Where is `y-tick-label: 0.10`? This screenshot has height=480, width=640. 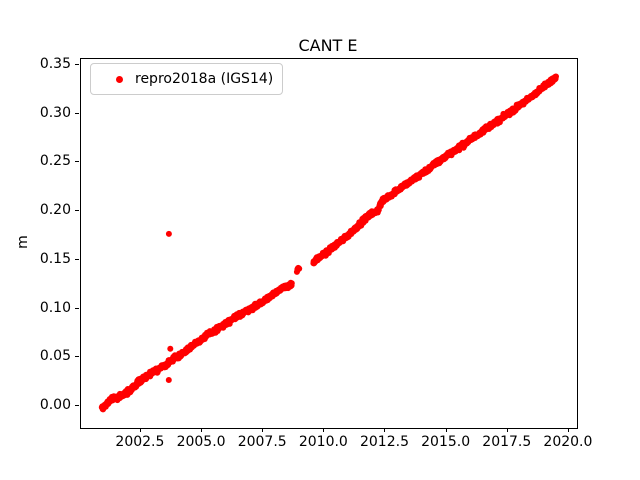
y-tick-label: 0.10 is located at coordinates (55, 307).